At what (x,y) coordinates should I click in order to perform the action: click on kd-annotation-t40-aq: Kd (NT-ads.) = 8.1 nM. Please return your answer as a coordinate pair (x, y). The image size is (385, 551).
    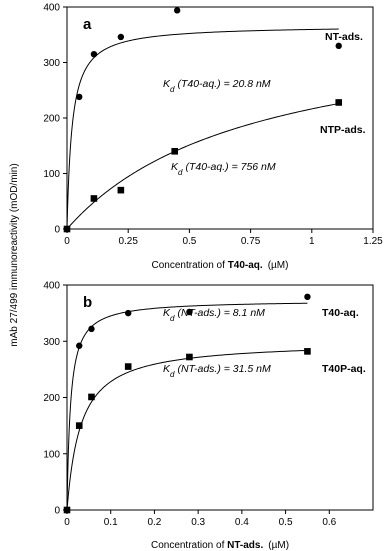
    Looking at the image, I should click on (214, 315).